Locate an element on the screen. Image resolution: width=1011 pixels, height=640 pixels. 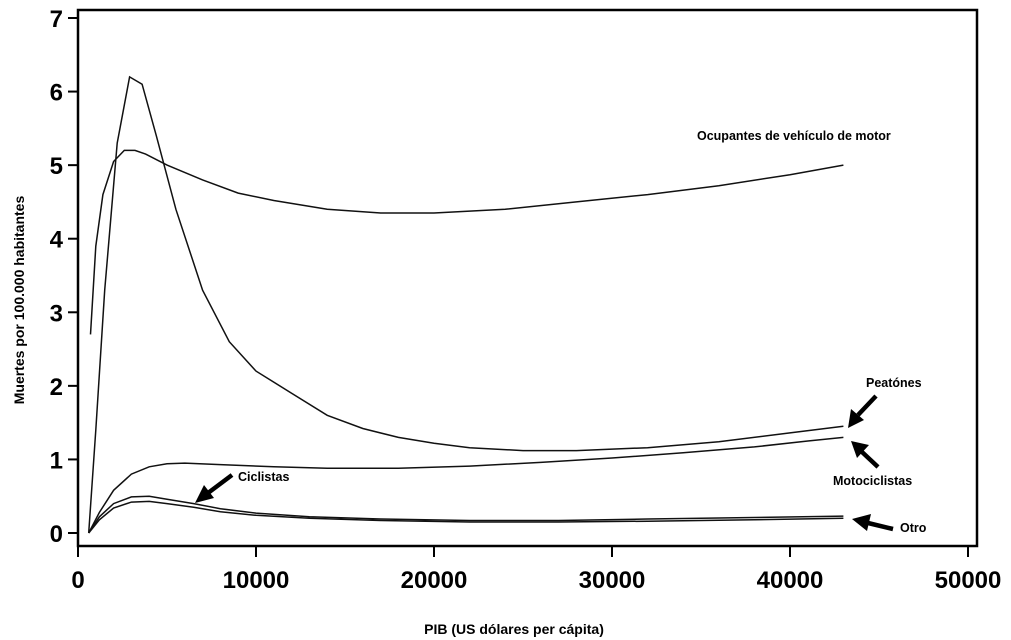
x-axis: 0 10000 20000 30000 40000 50000 is located at coordinates (536, 570).